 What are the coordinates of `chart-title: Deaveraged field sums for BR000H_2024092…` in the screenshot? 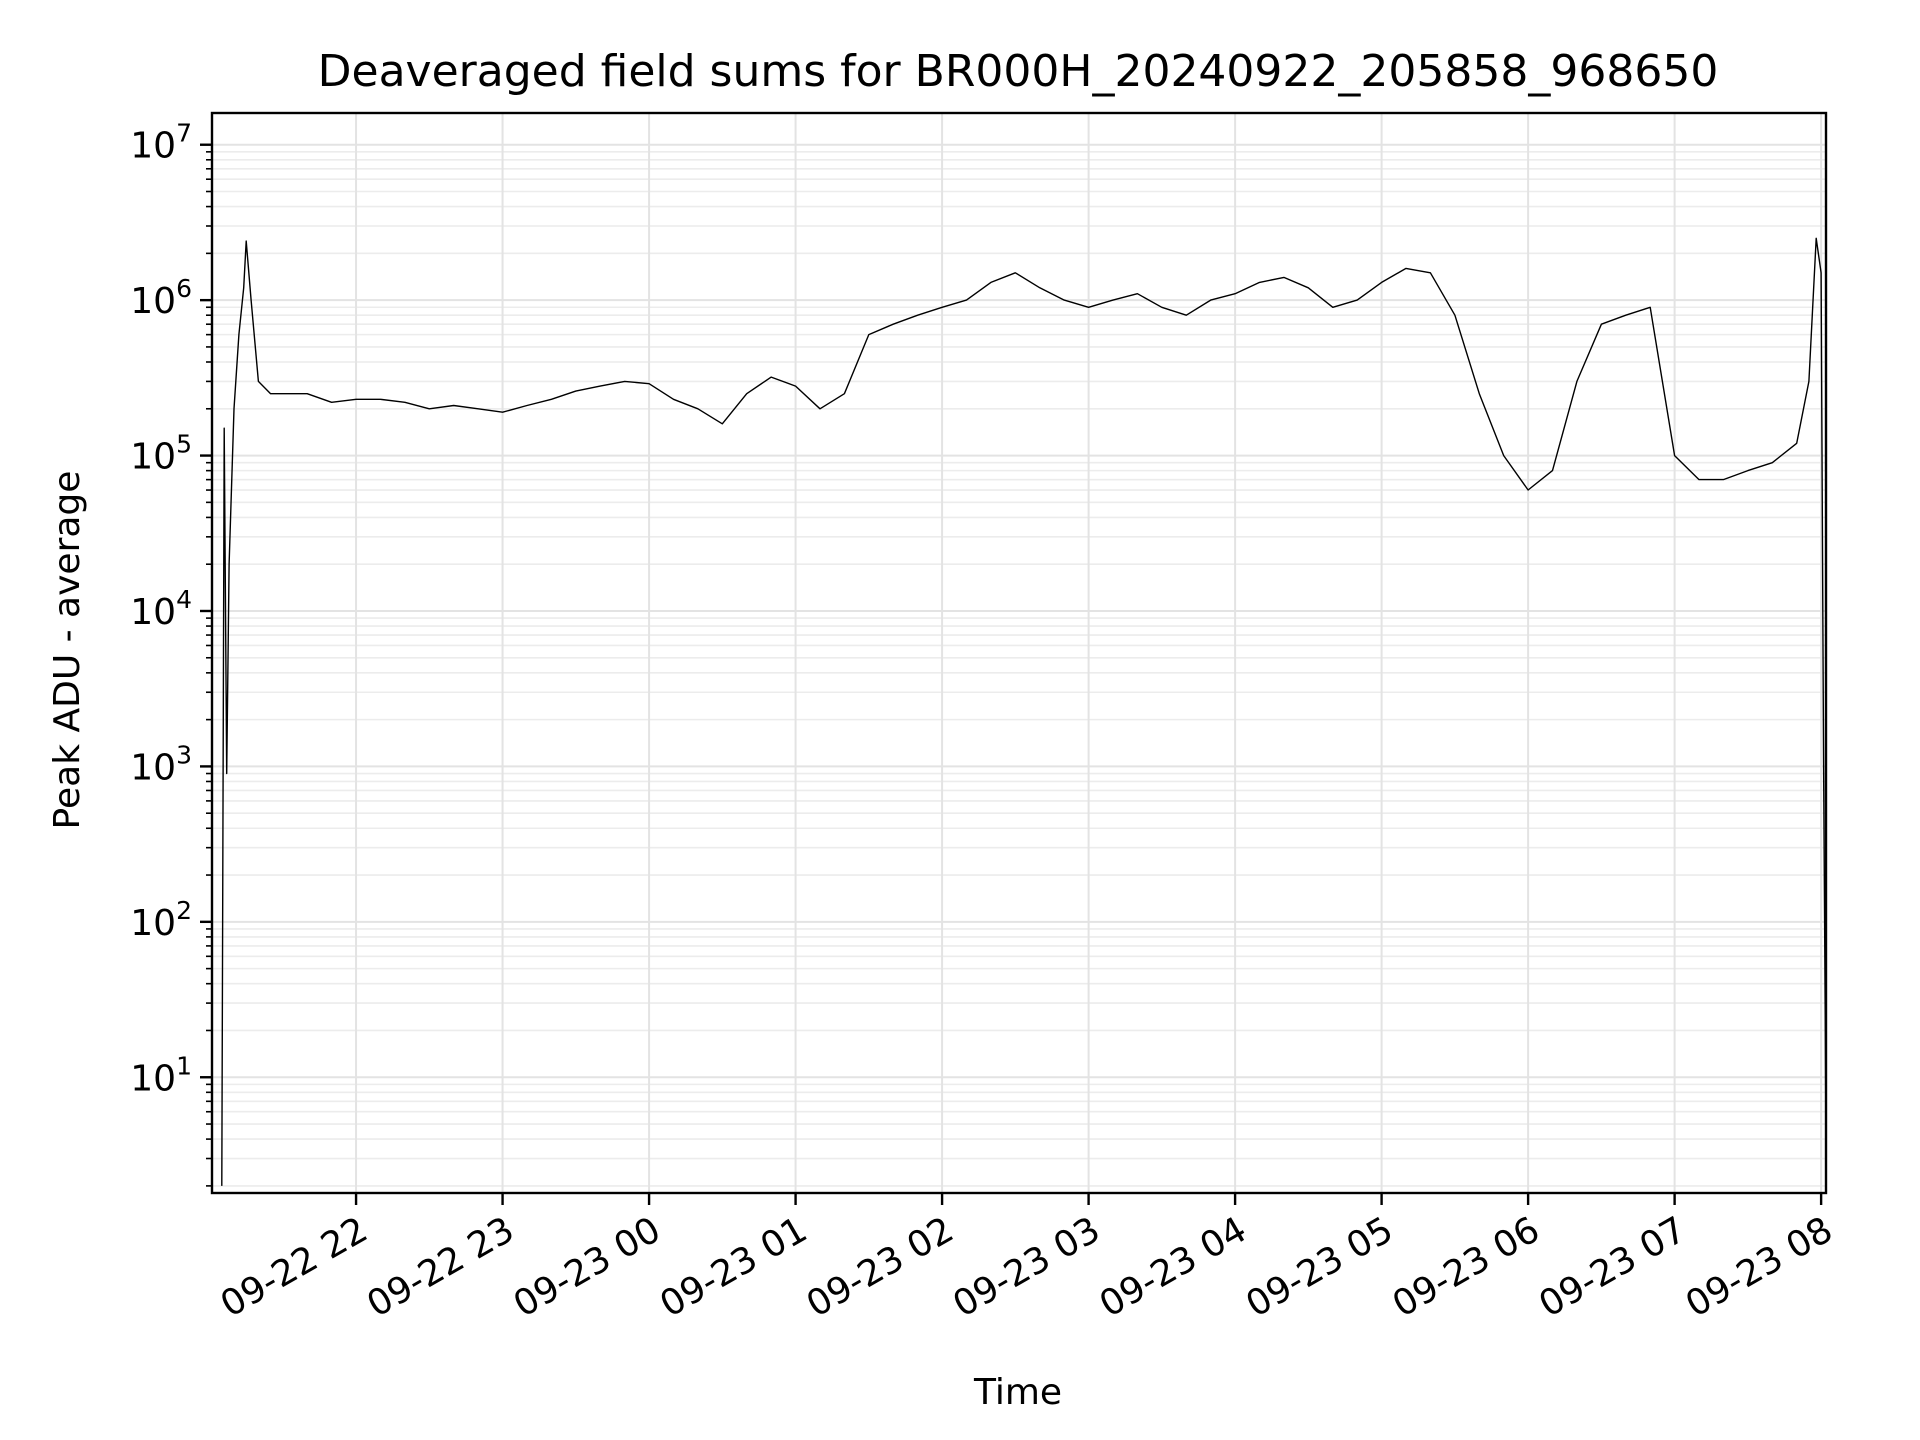 It's located at (1018, 71).